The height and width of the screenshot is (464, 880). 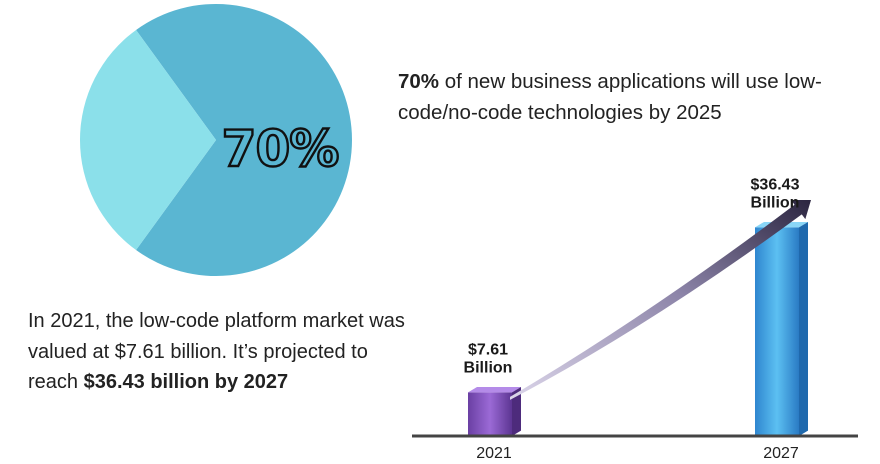 What do you see at coordinates (147, 140) in the screenshot?
I see `pie-slice-small` at bounding box center [147, 140].